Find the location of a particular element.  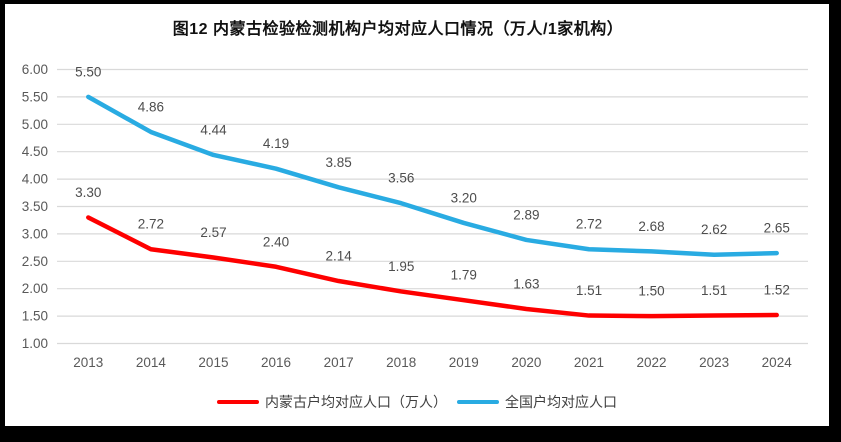

data-label: 2.89 is located at coordinates (526, 214).